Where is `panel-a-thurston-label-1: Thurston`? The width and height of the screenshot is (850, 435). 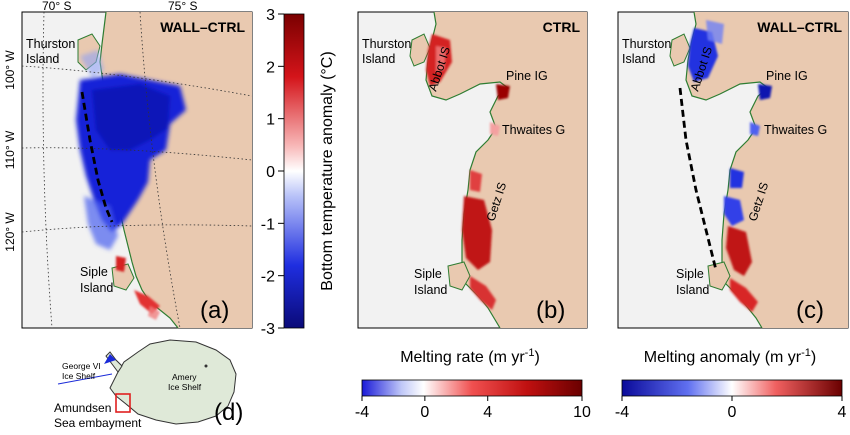 panel-a-thurston-label-1: Thurston is located at coordinates (50, 44).